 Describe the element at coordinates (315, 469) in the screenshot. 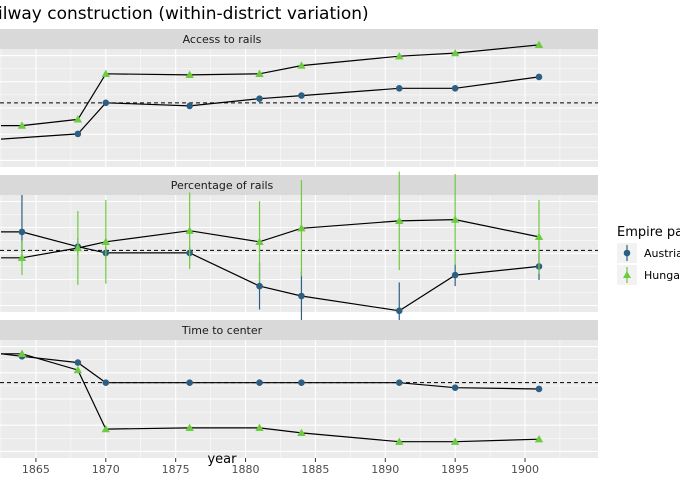

I see `x-tick-label: 1885` at that location.